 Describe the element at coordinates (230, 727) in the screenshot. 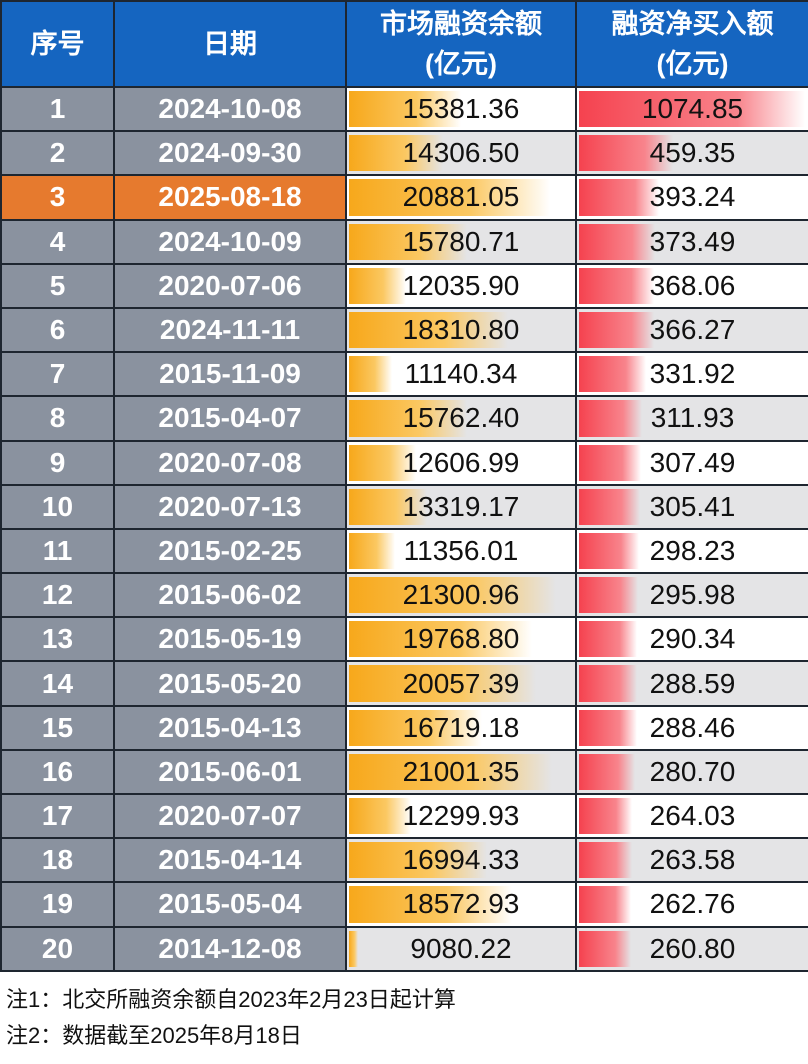

I see `cell-date: 2015-04-13` at that location.